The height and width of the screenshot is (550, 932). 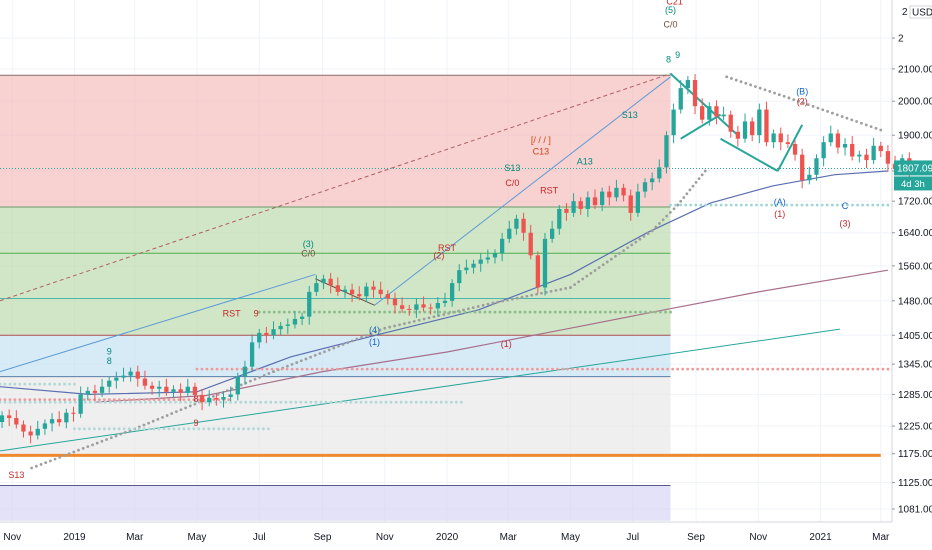 What do you see at coordinates (630, 115) in the screenshot?
I see `s13-label-2: S13` at bounding box center [630, 115].